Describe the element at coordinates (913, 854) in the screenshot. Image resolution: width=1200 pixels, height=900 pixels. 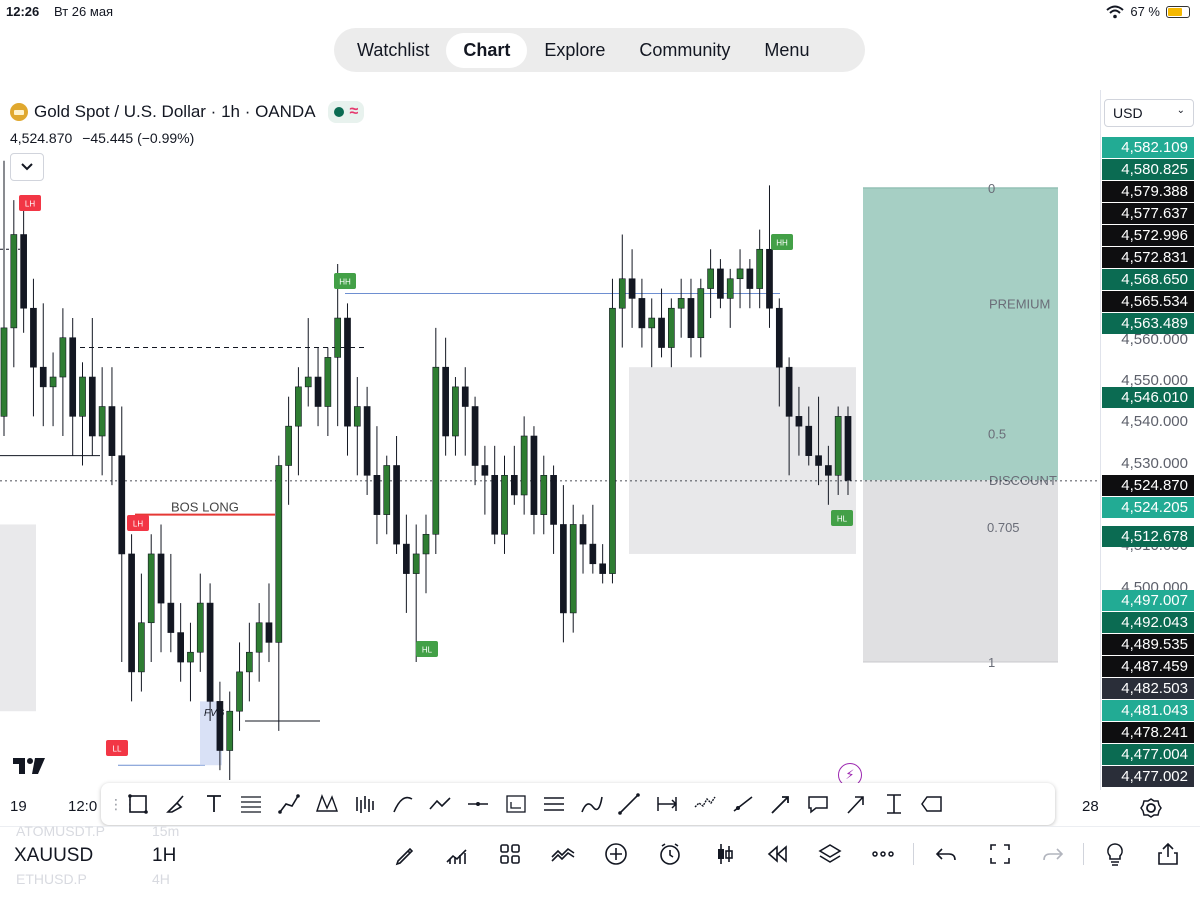
I see `toolbar-separator` at that location.